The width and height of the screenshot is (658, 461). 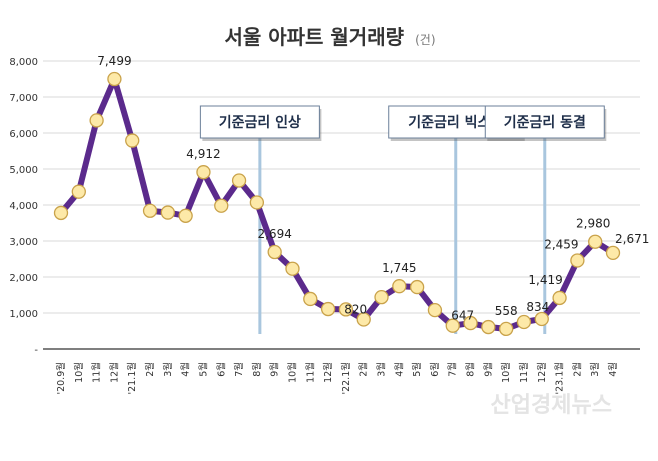 I want to click on chart-title: 서울 아파트 월거래량 (건), so click(x=329, y=37).